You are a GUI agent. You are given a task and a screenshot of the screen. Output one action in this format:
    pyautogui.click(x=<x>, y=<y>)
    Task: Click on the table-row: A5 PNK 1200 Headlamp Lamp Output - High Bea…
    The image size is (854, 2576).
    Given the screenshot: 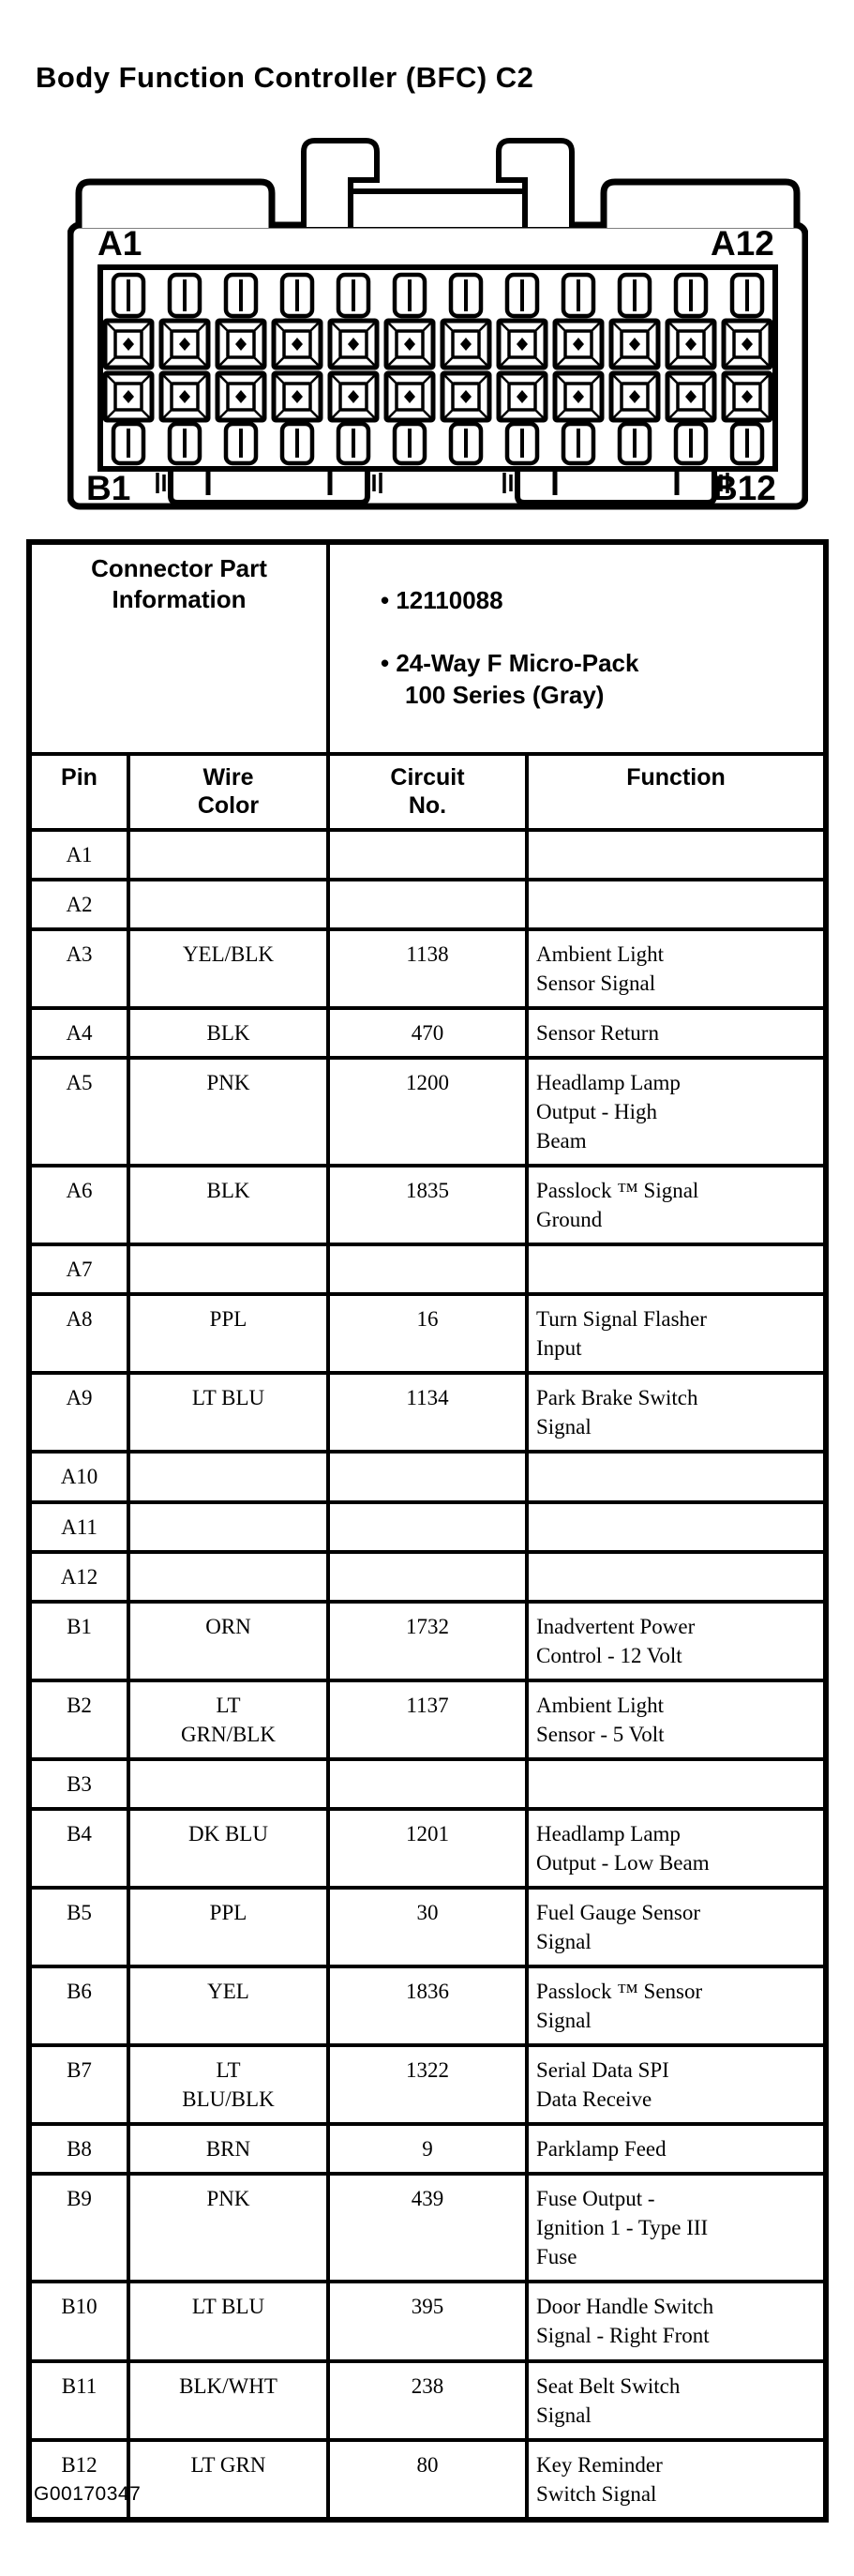 What is the action you would take?
    pyautogui.click(x=428, y=1112)
    